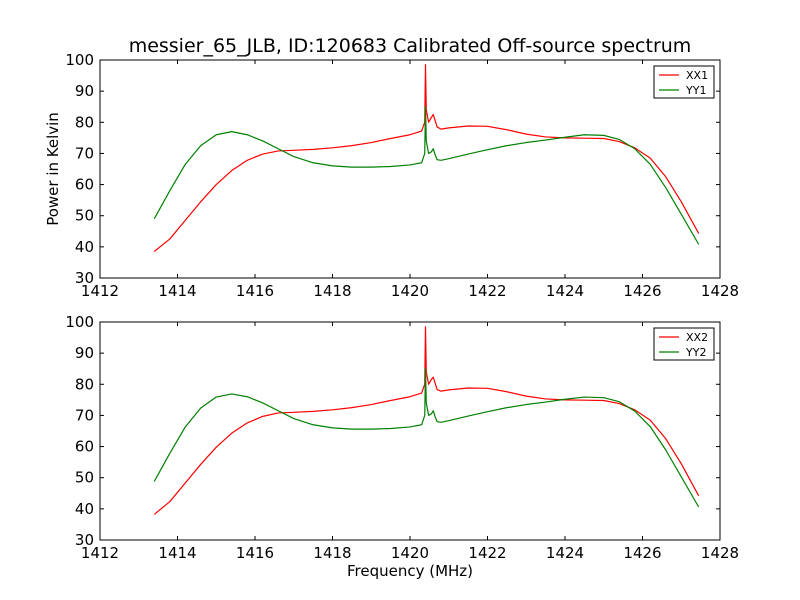  Describe the element at coordinates (695, 352) in the screenshot. I see `legend-label-yy2: YY2` at that location.